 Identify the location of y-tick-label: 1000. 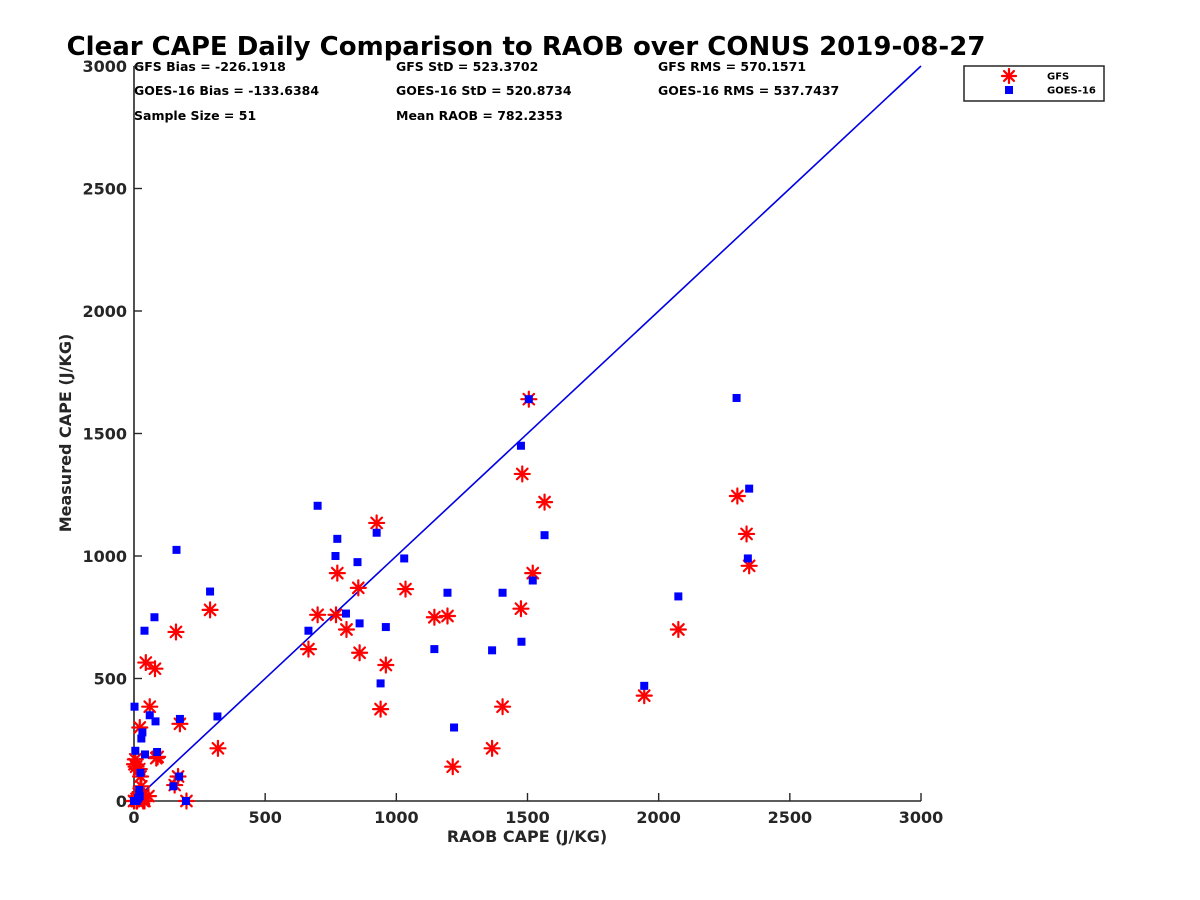
(104, 556).